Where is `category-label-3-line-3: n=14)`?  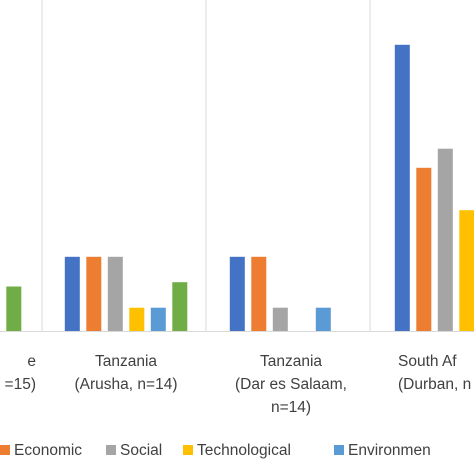 category-label-3-line-3: n=14) is located at coordinates (291, 407).